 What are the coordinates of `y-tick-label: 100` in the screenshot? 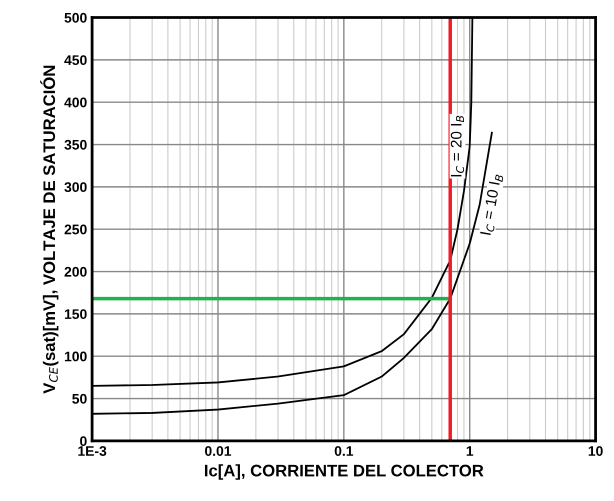 It's located at (75, 357).